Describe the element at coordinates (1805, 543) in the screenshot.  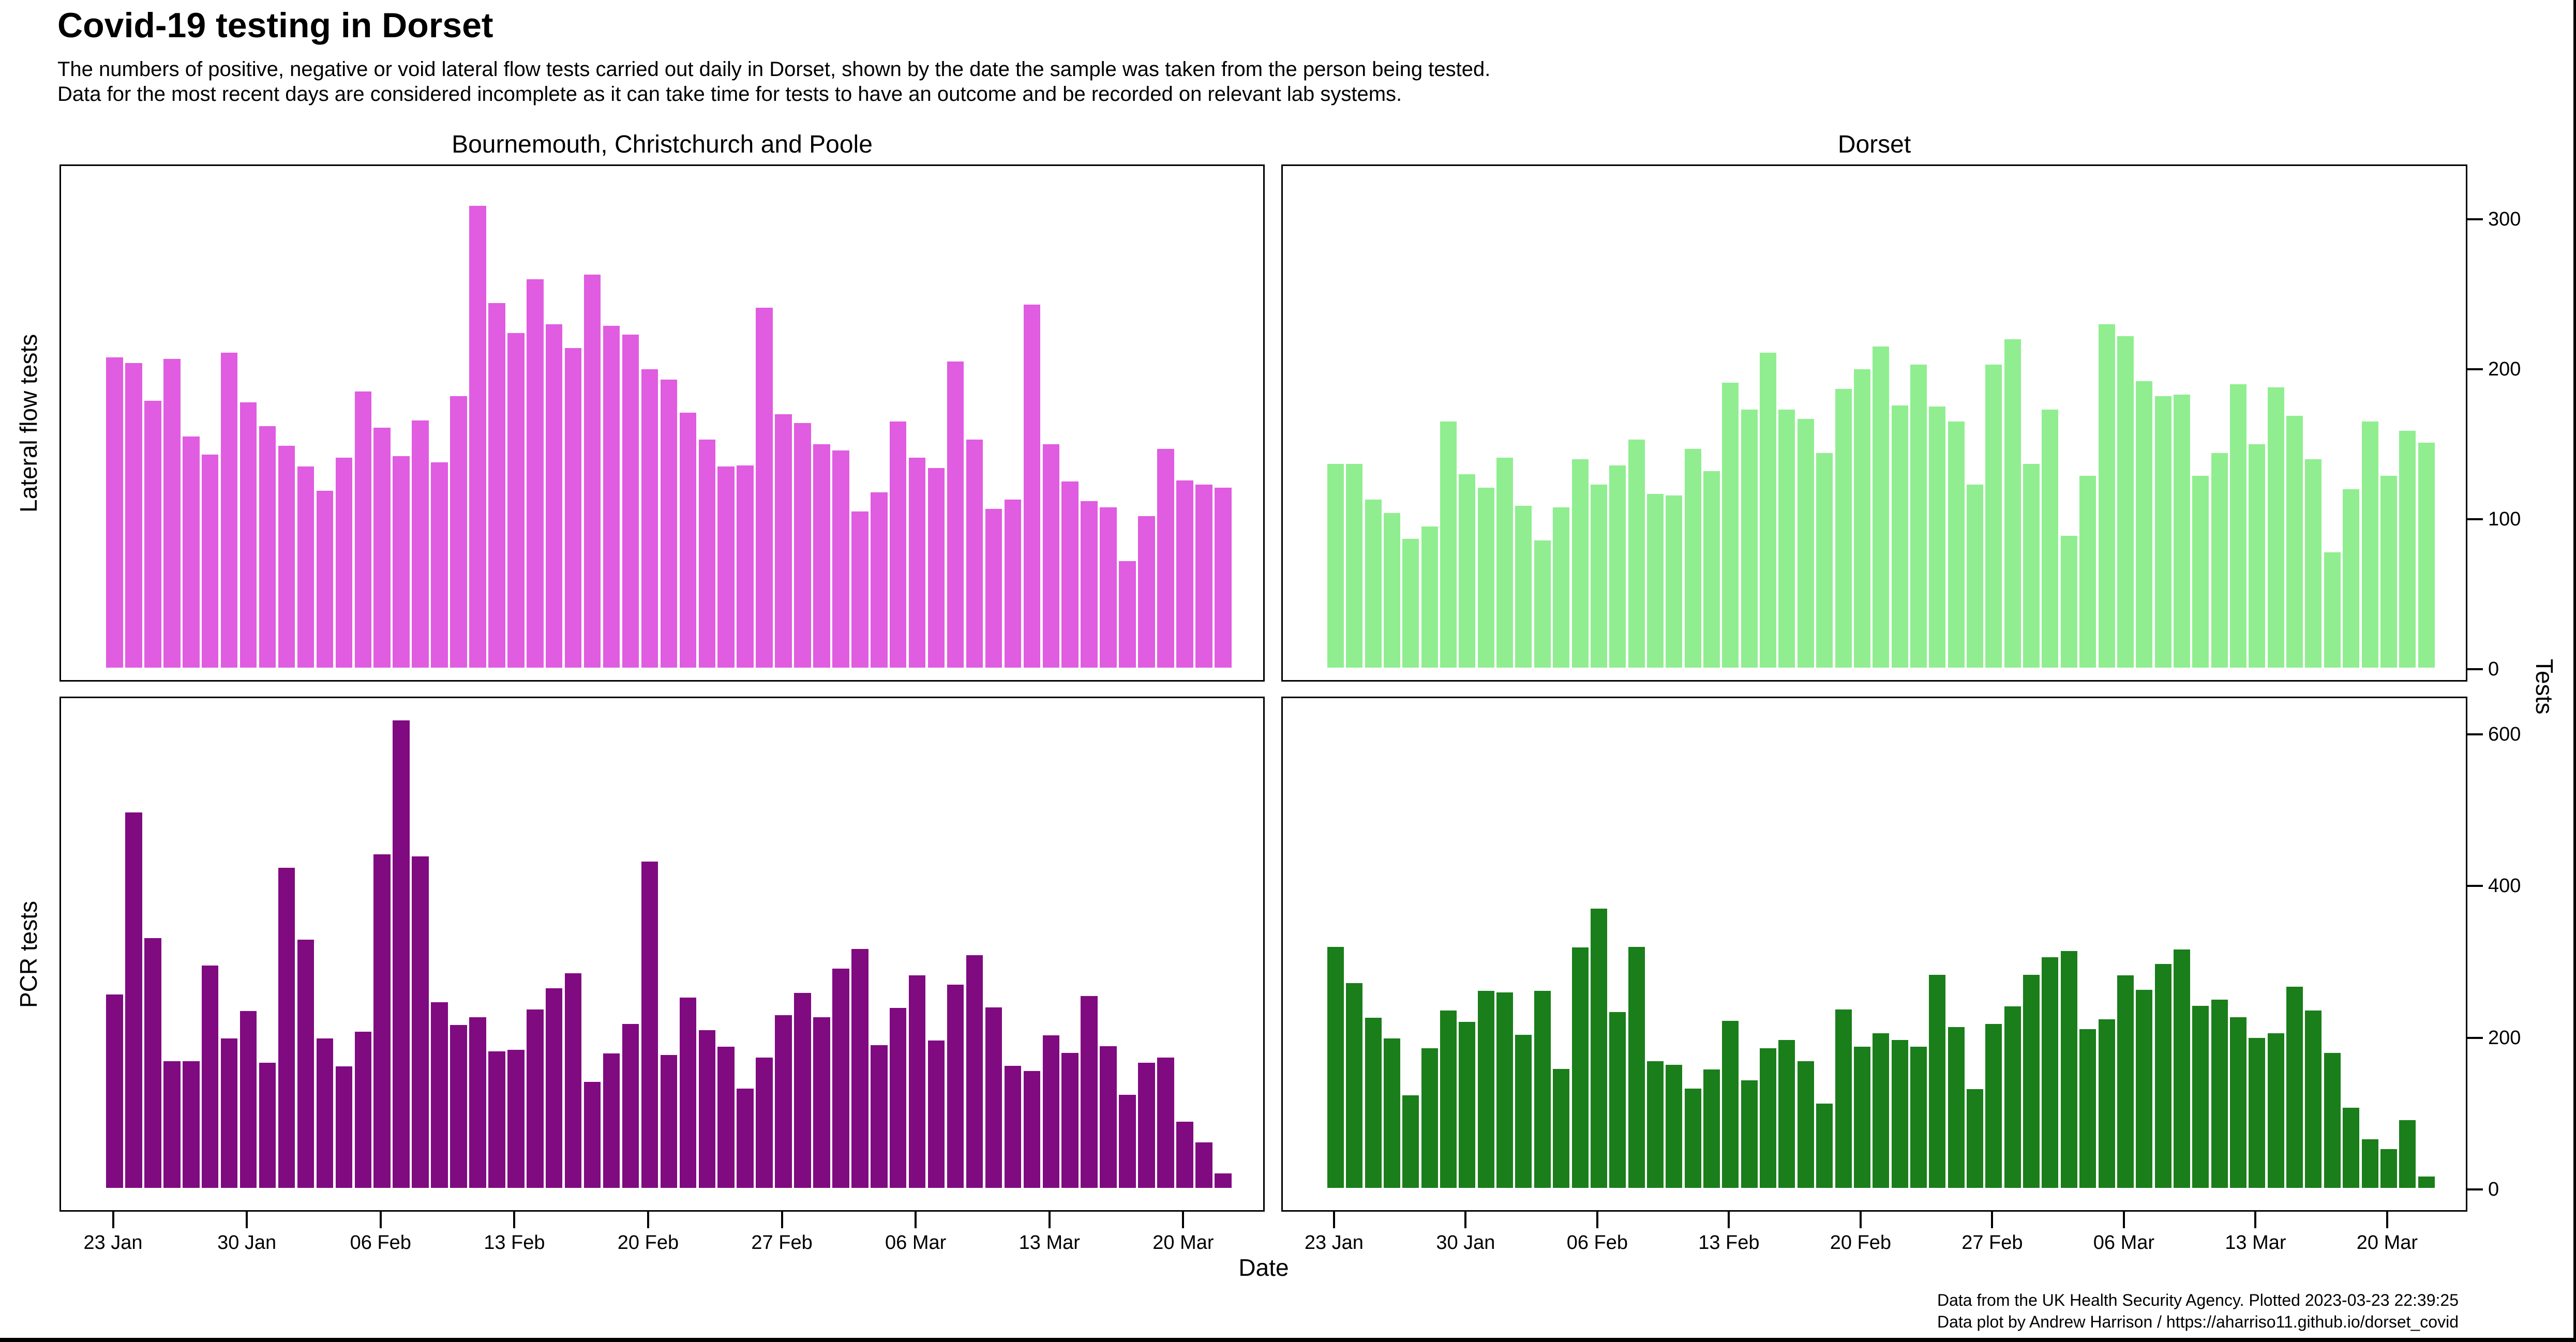
I see `bar-lft_dorset-day25` at that location.